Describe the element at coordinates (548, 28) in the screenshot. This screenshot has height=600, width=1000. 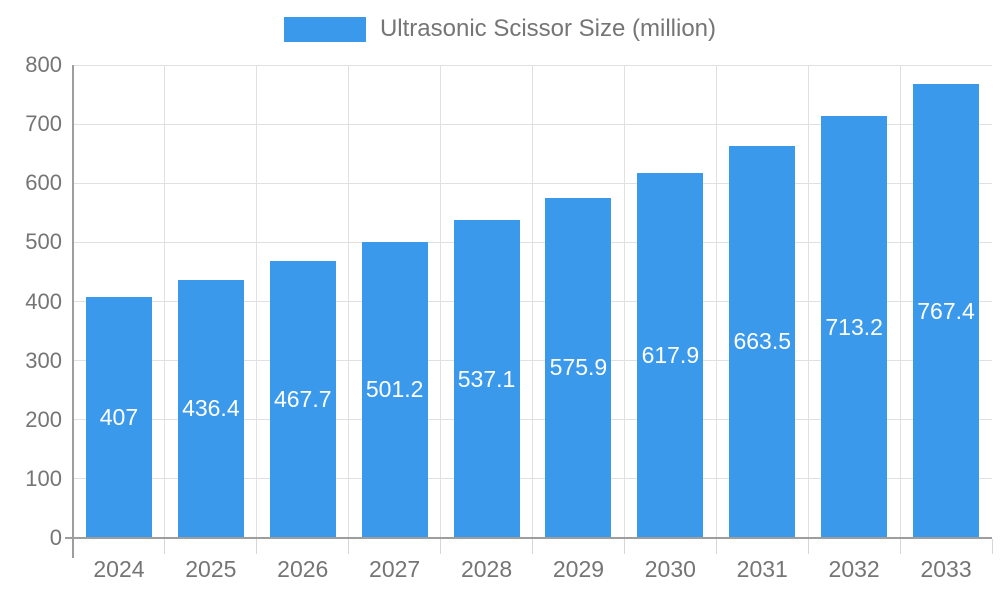
I see `legend-label: Ultrasonic Scissor Size (million)` at that location.